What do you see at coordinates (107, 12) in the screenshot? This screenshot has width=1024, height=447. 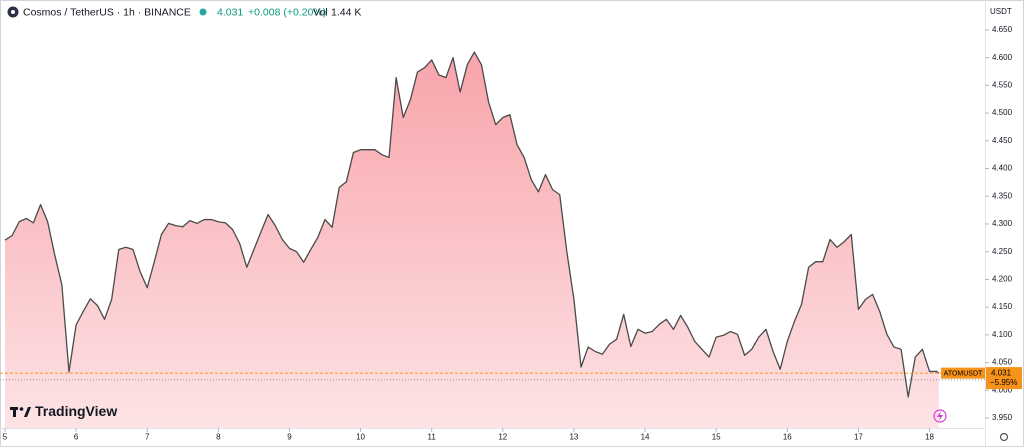 I see `symbol-title: Cosmos / TetherUS · 1h · BINANCE` at bounding box center [107, 12].